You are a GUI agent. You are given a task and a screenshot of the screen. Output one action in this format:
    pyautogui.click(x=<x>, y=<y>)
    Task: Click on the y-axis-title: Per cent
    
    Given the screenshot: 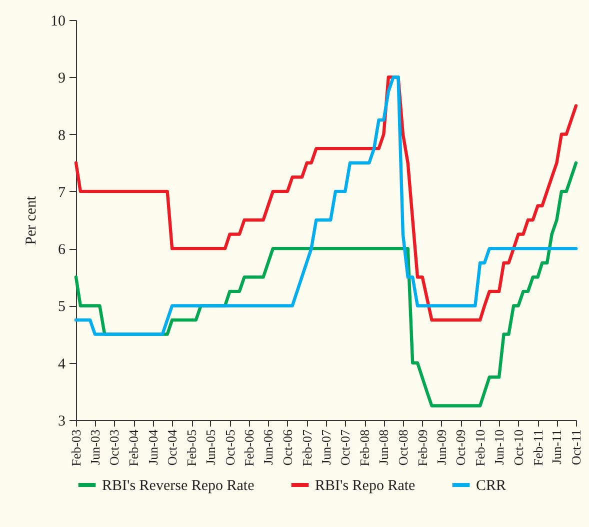 What is the action you would take?
    pyautogui.click(x=32, y=220)
    